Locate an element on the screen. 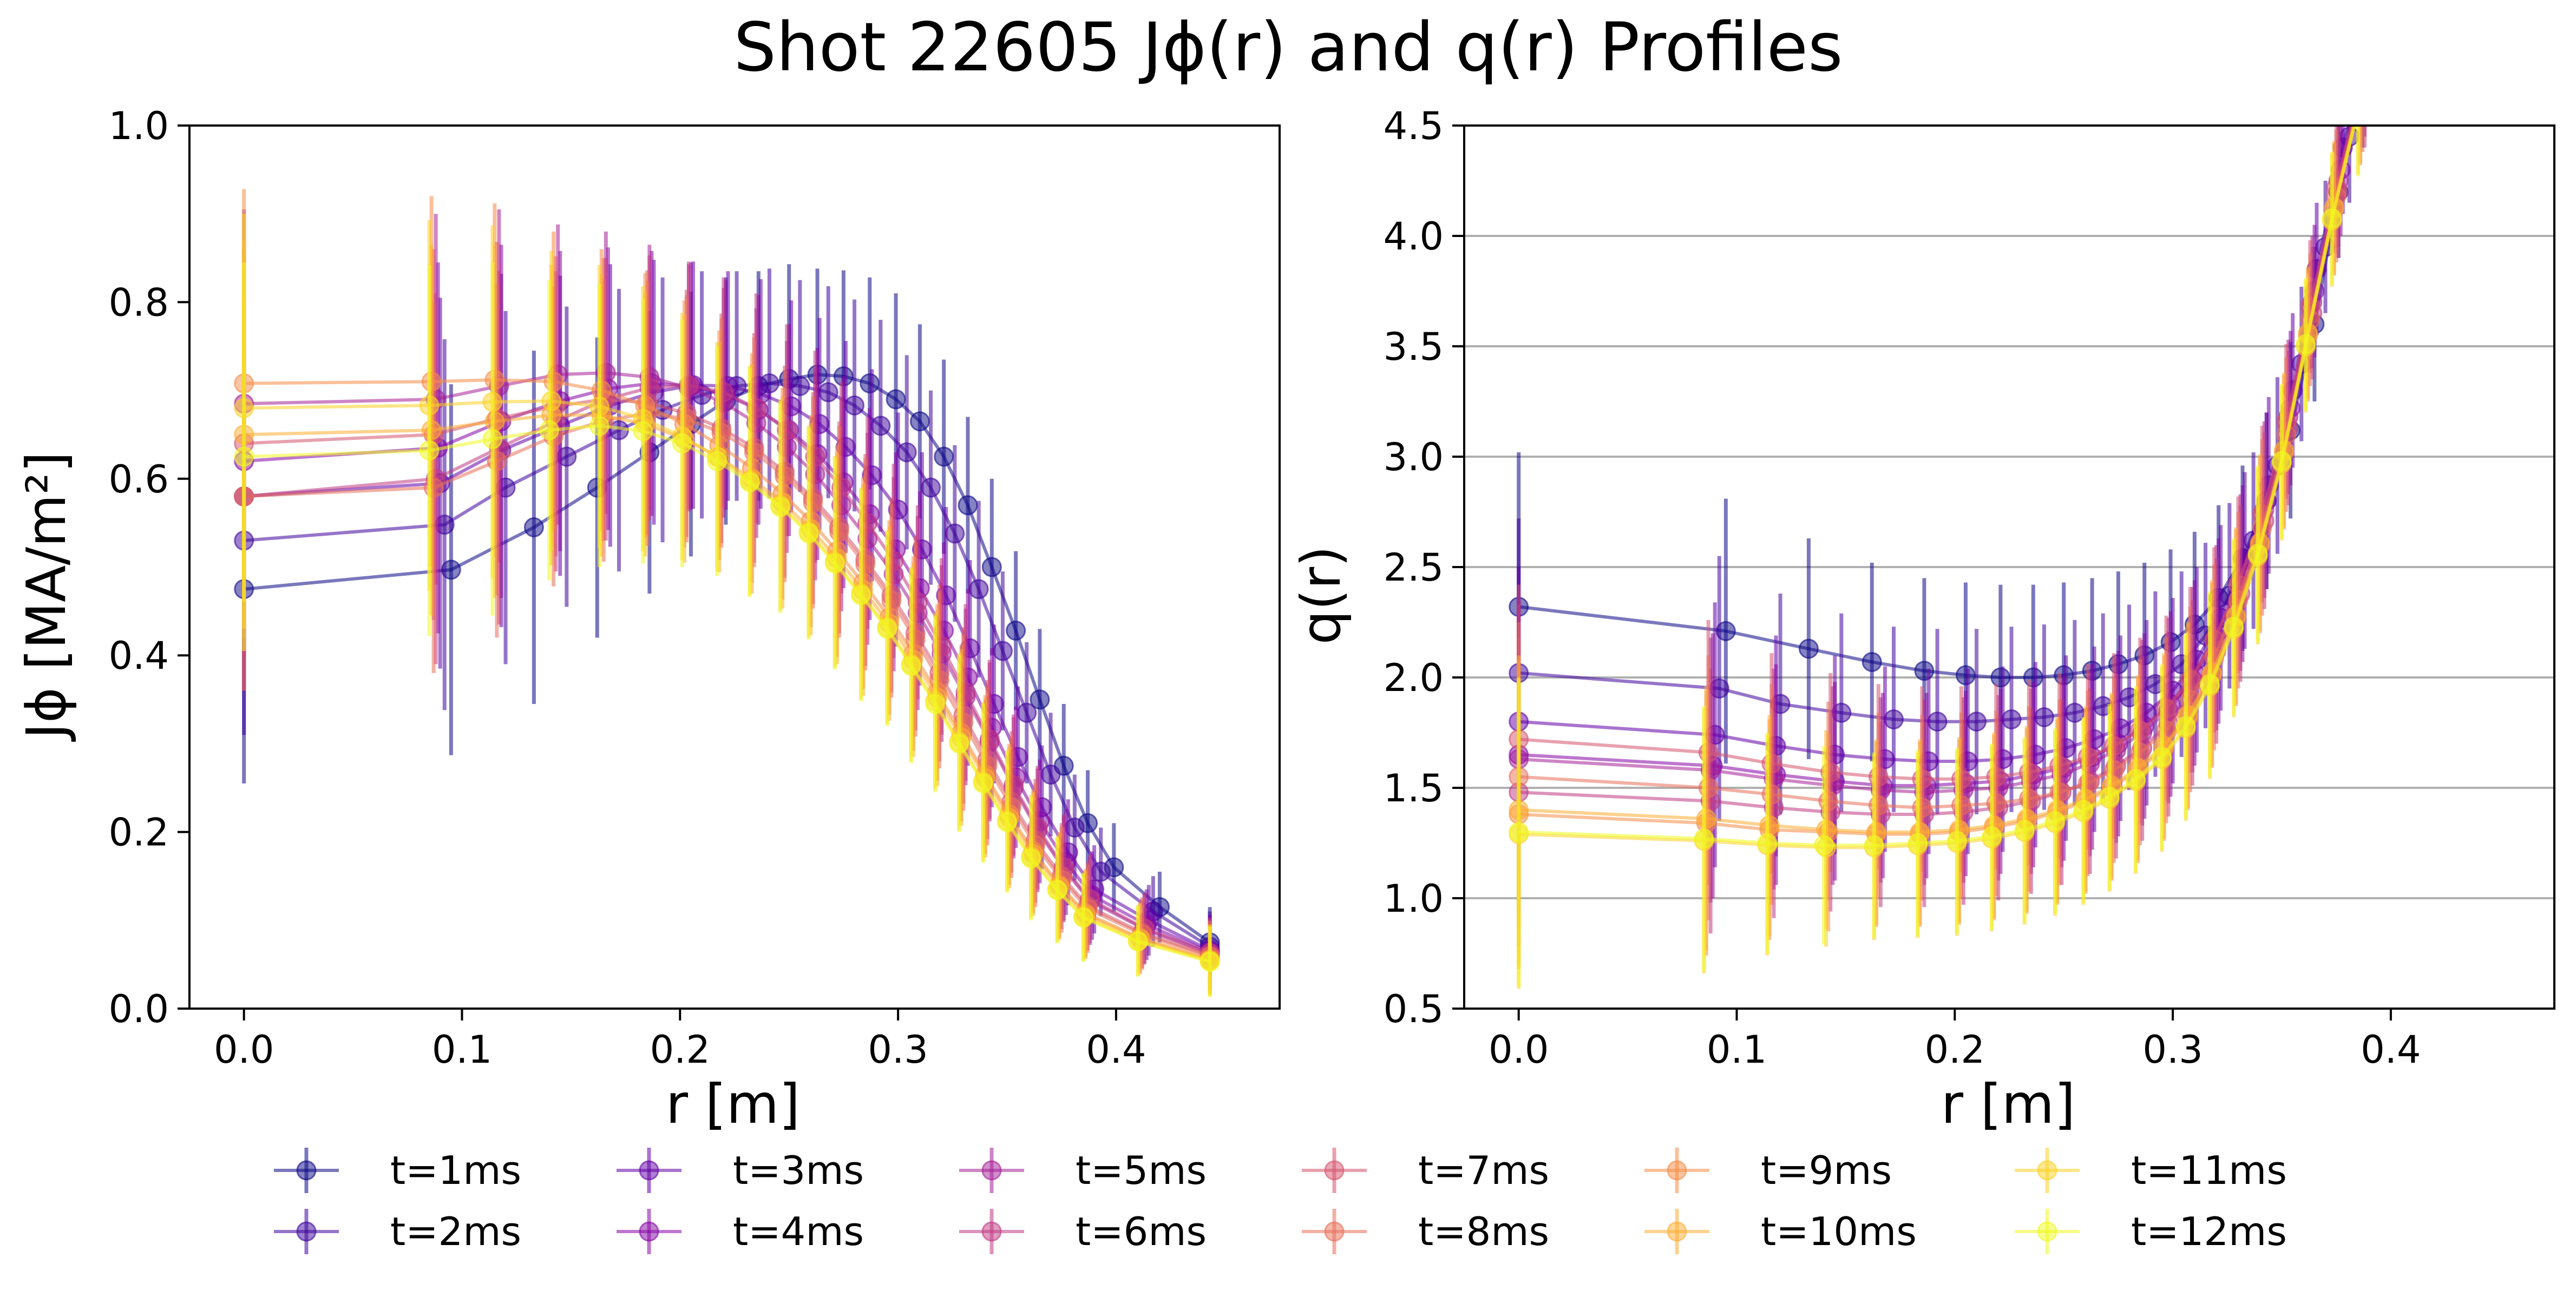 The height and width of the screenshot is (1297, 2576). legend-item-t=11ms: t=11ms is located at coordinates (2151, 1171).